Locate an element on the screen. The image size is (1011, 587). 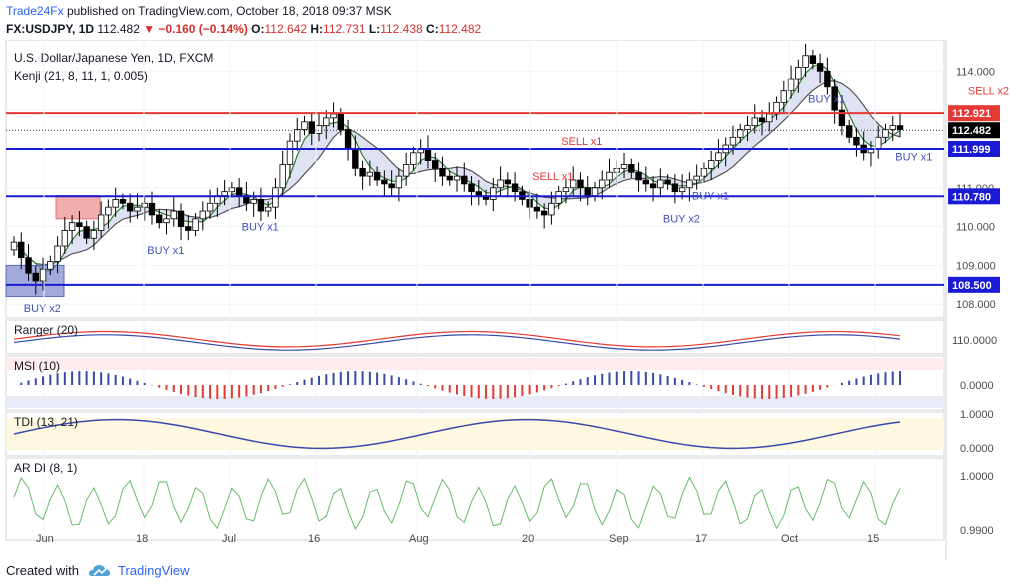
tradingview-brand: TradingView is located at coordinates (154, 570).